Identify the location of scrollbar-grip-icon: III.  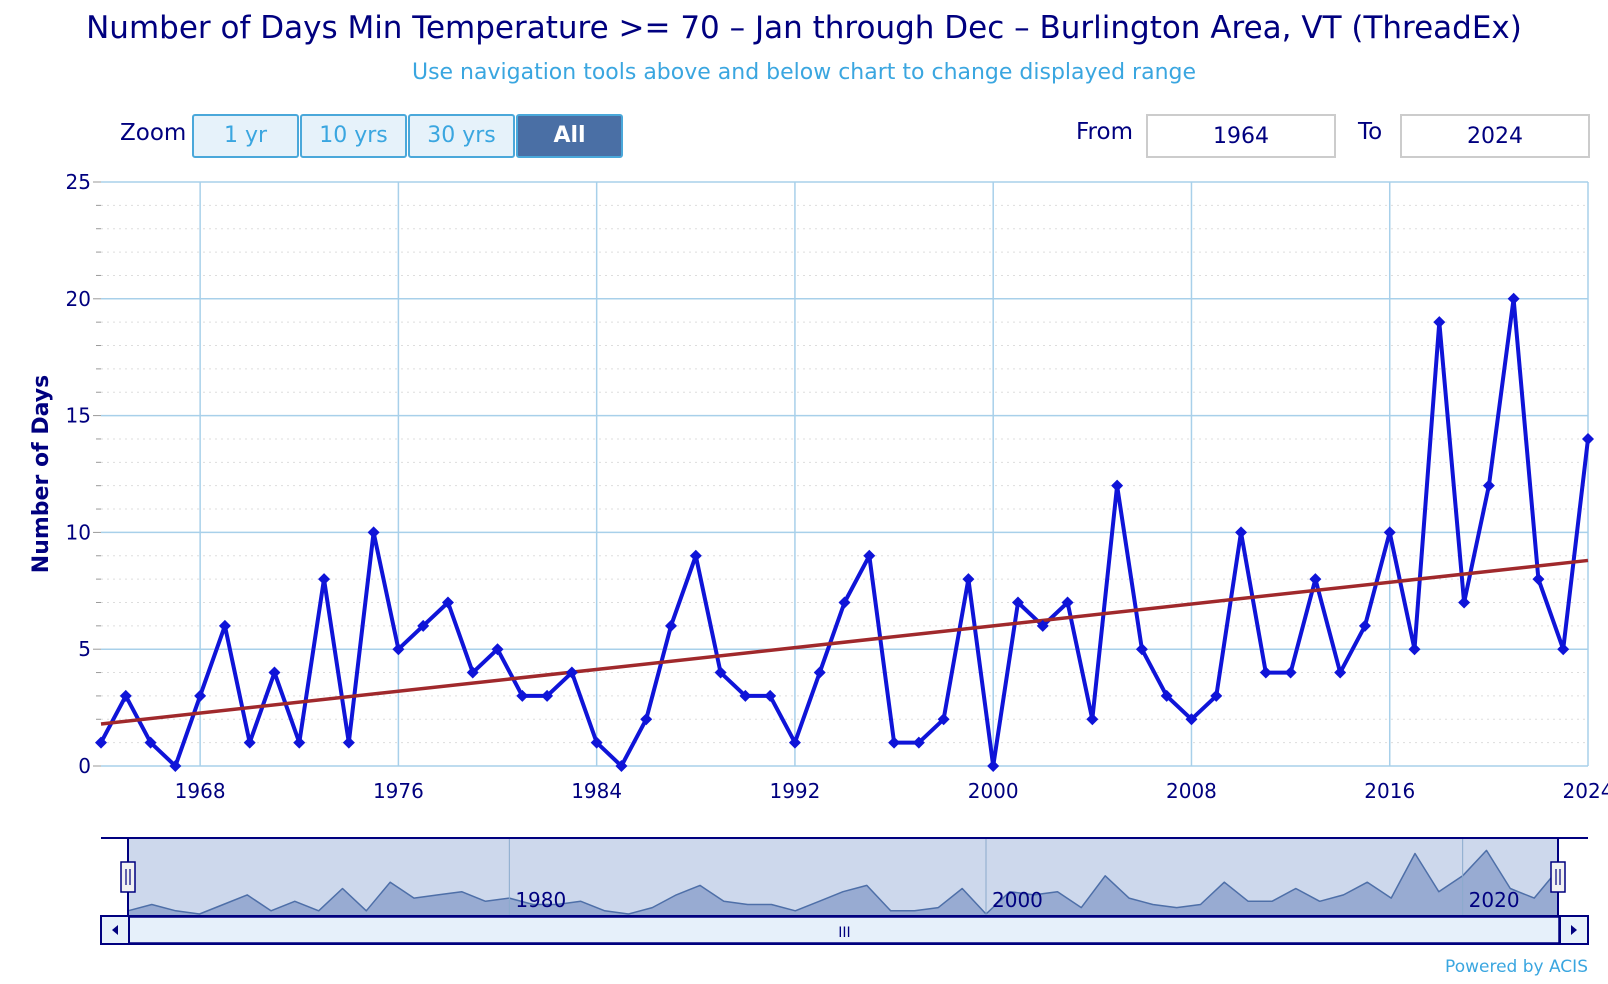
(844, 933).